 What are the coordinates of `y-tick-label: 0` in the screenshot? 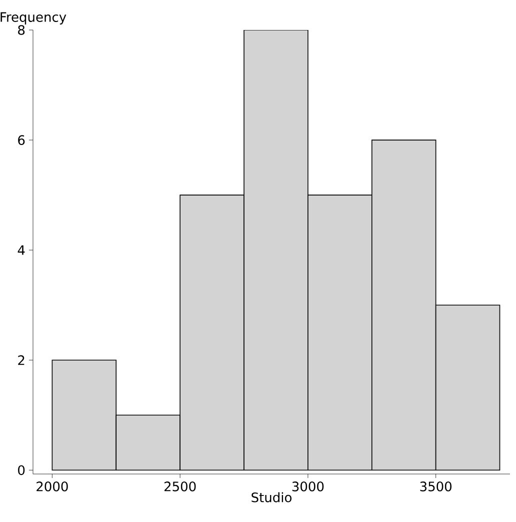 It's located at (21, 470).